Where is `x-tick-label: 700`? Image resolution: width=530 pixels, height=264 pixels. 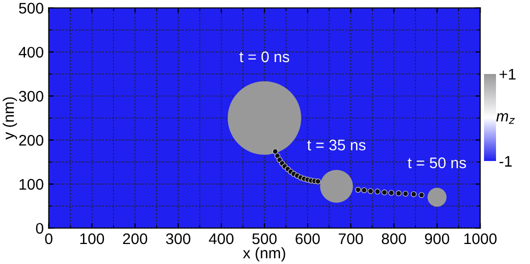 x-tick-label: 700 is located at coordinates (350, 238).